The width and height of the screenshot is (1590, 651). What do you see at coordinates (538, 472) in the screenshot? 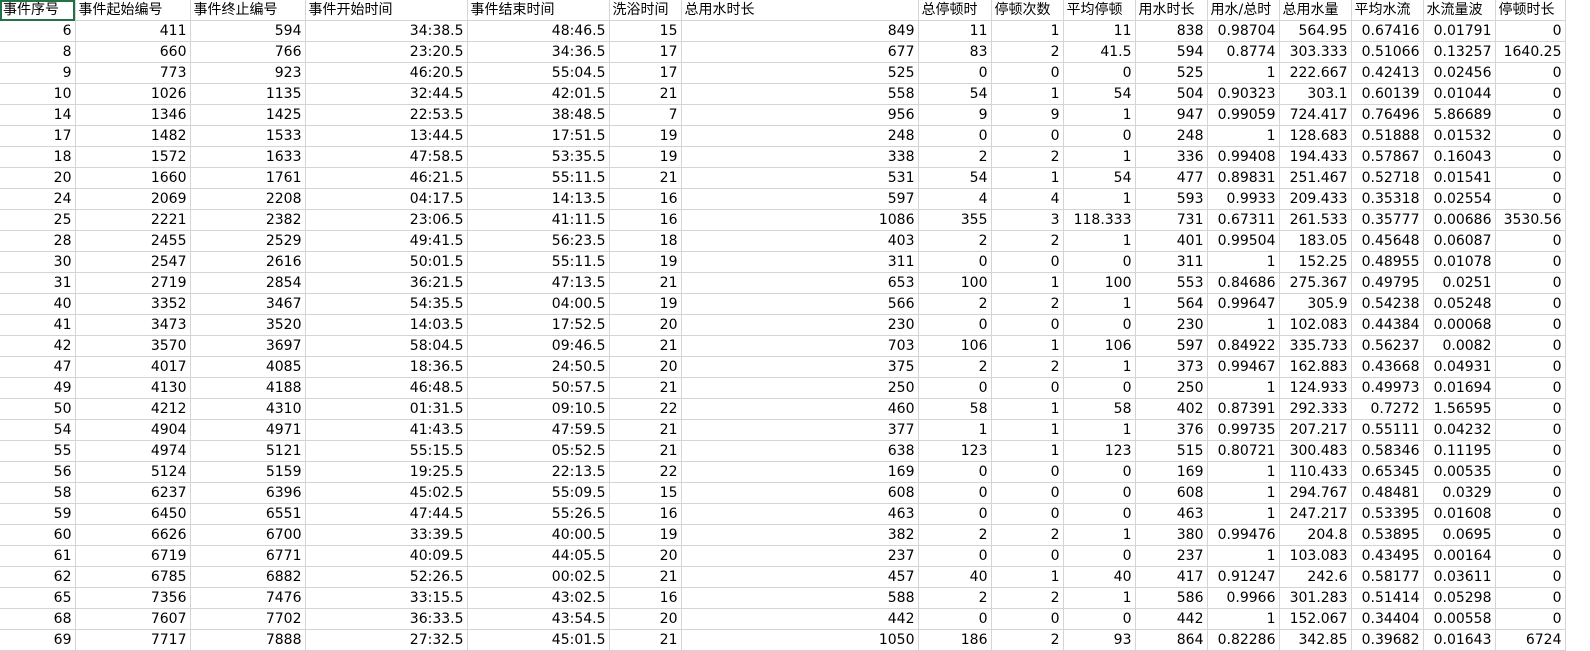
I see `table-cell: 22:13.5` at bounding box center [538, 472].